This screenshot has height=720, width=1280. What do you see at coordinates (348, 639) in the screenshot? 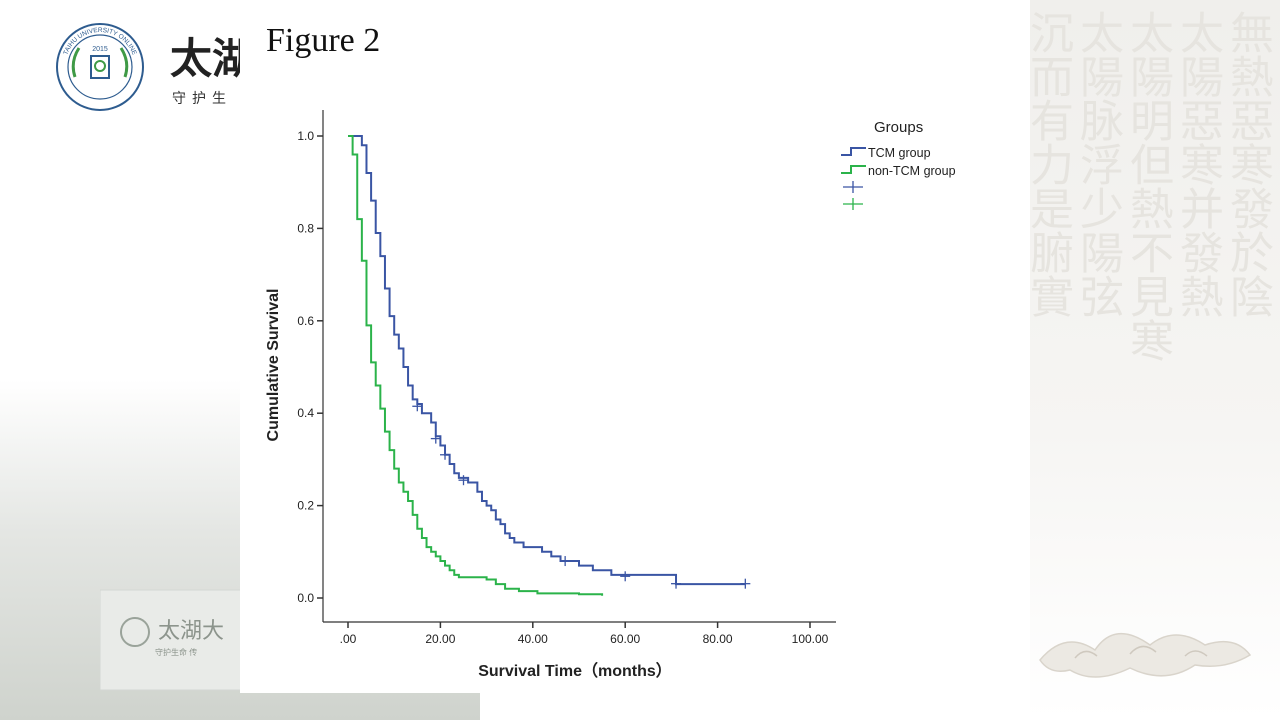
I see `x-tick-label: .00` at bounding box center [348, 639].